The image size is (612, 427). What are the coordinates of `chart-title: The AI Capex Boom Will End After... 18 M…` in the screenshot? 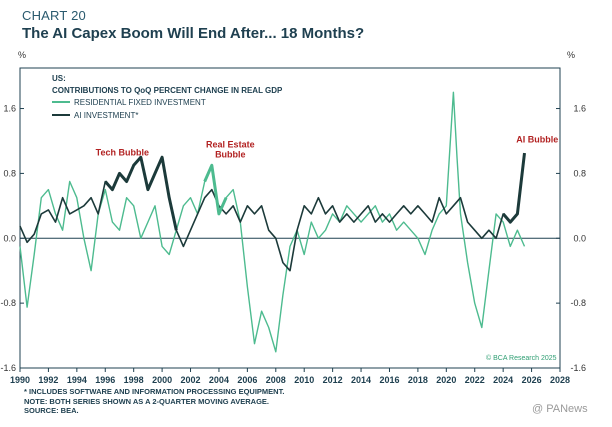 It's located at (193, 33).